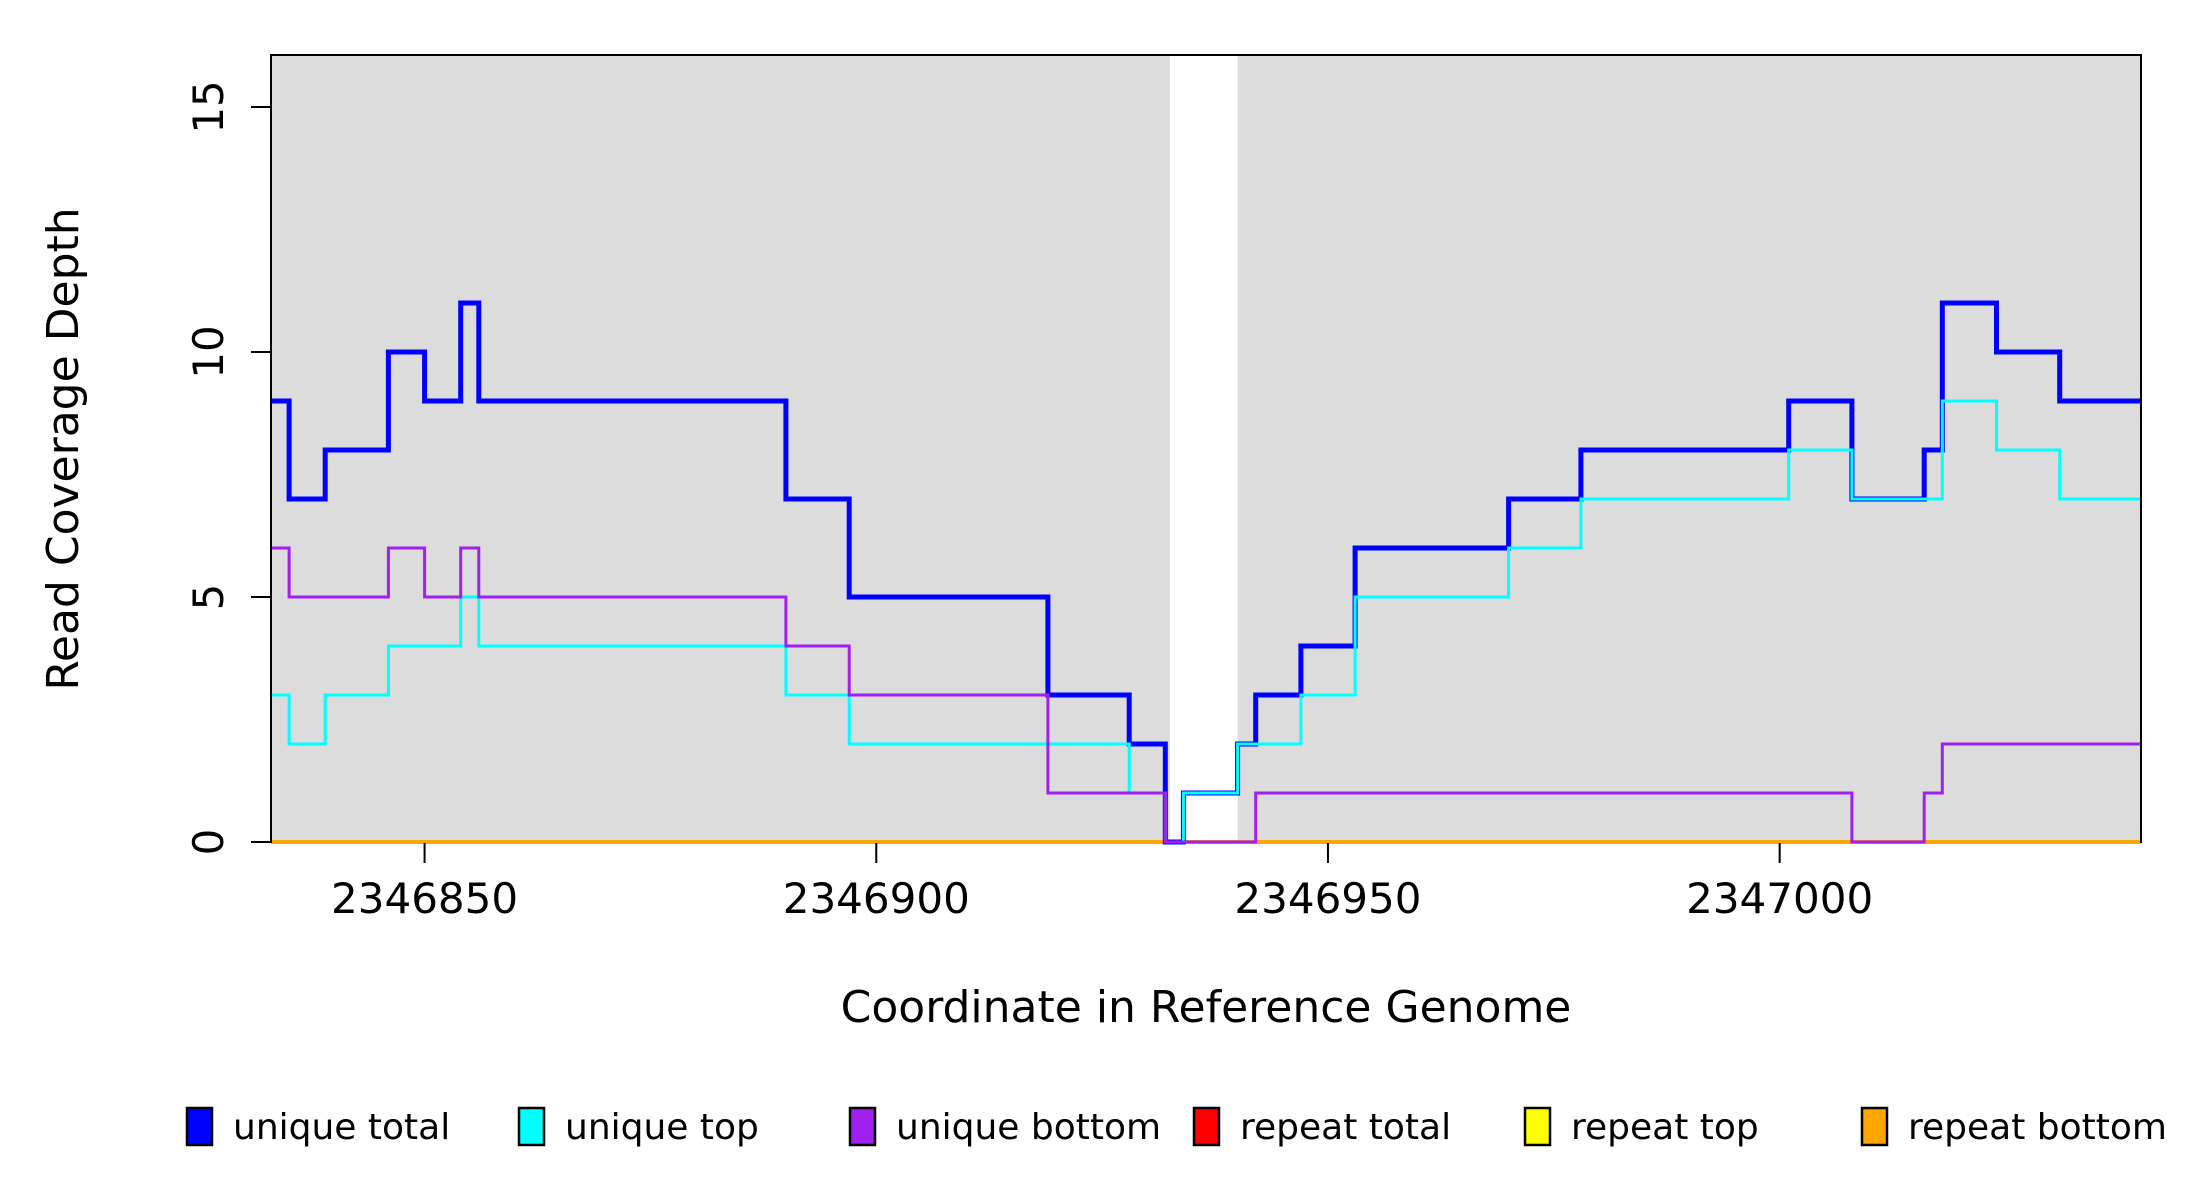 The height and width of the screenshot is (1200, 2200). I want to click on legend-item: unique total, so click(317, 1127).